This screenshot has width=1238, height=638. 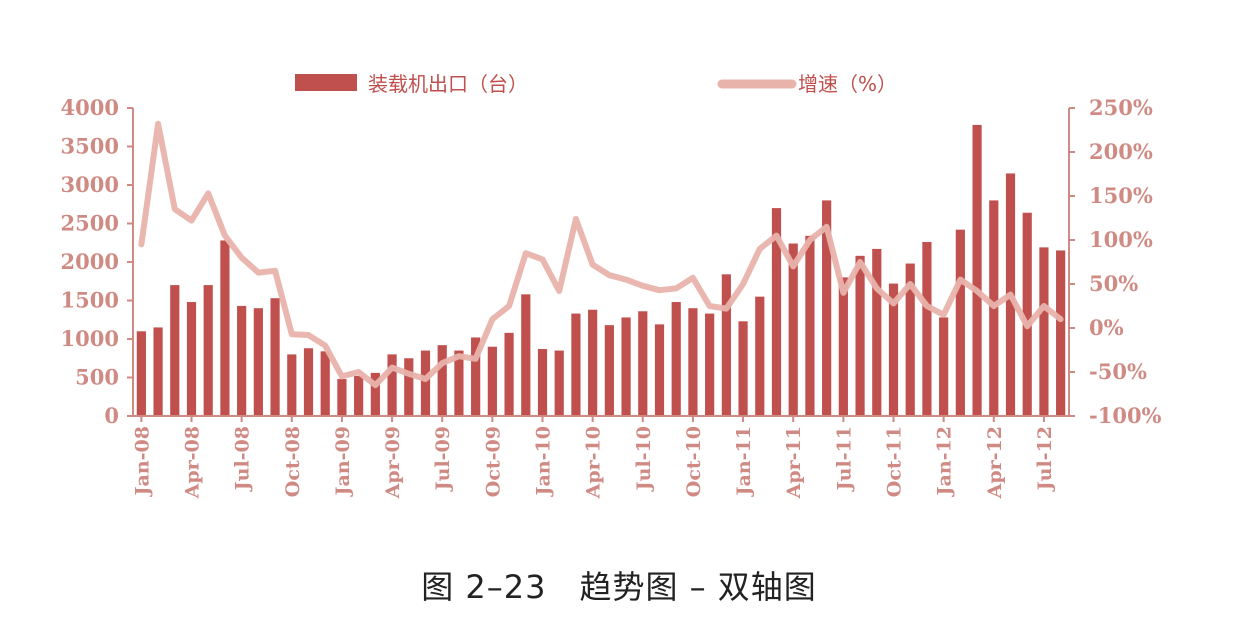 What do you see at coordinates (594, 462) in the screenshot?
I see `x-tick-label: Apr-10` at bounding box center [594, 462].